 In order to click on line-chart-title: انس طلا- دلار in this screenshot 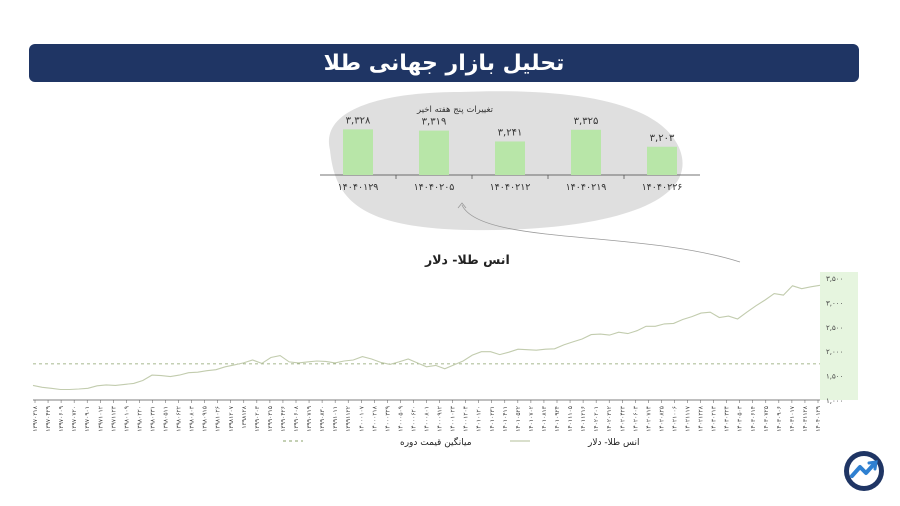, I will do `click(467, 259)`.